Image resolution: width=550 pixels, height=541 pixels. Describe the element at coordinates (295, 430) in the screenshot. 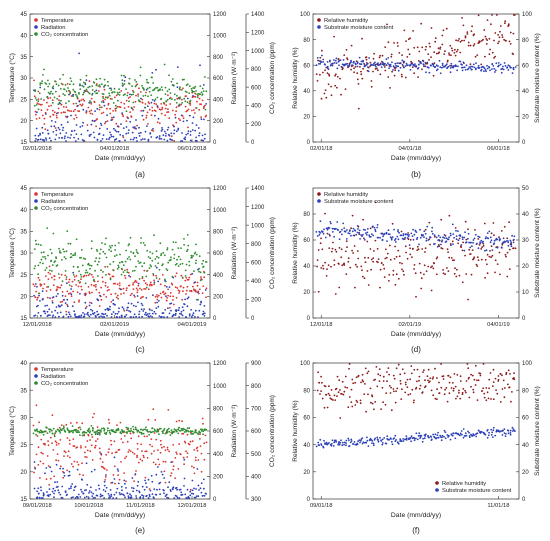

I see `y-axis-label-left: Relative humidity (%)` at that location.